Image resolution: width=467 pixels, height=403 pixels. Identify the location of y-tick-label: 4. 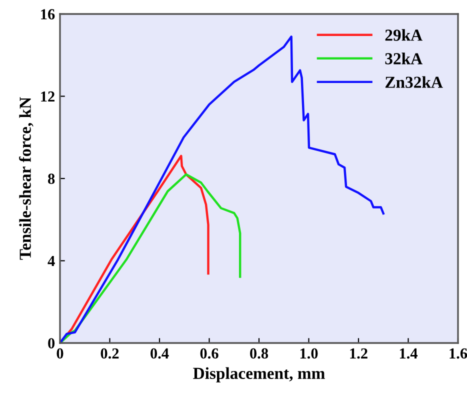
(51, 261).